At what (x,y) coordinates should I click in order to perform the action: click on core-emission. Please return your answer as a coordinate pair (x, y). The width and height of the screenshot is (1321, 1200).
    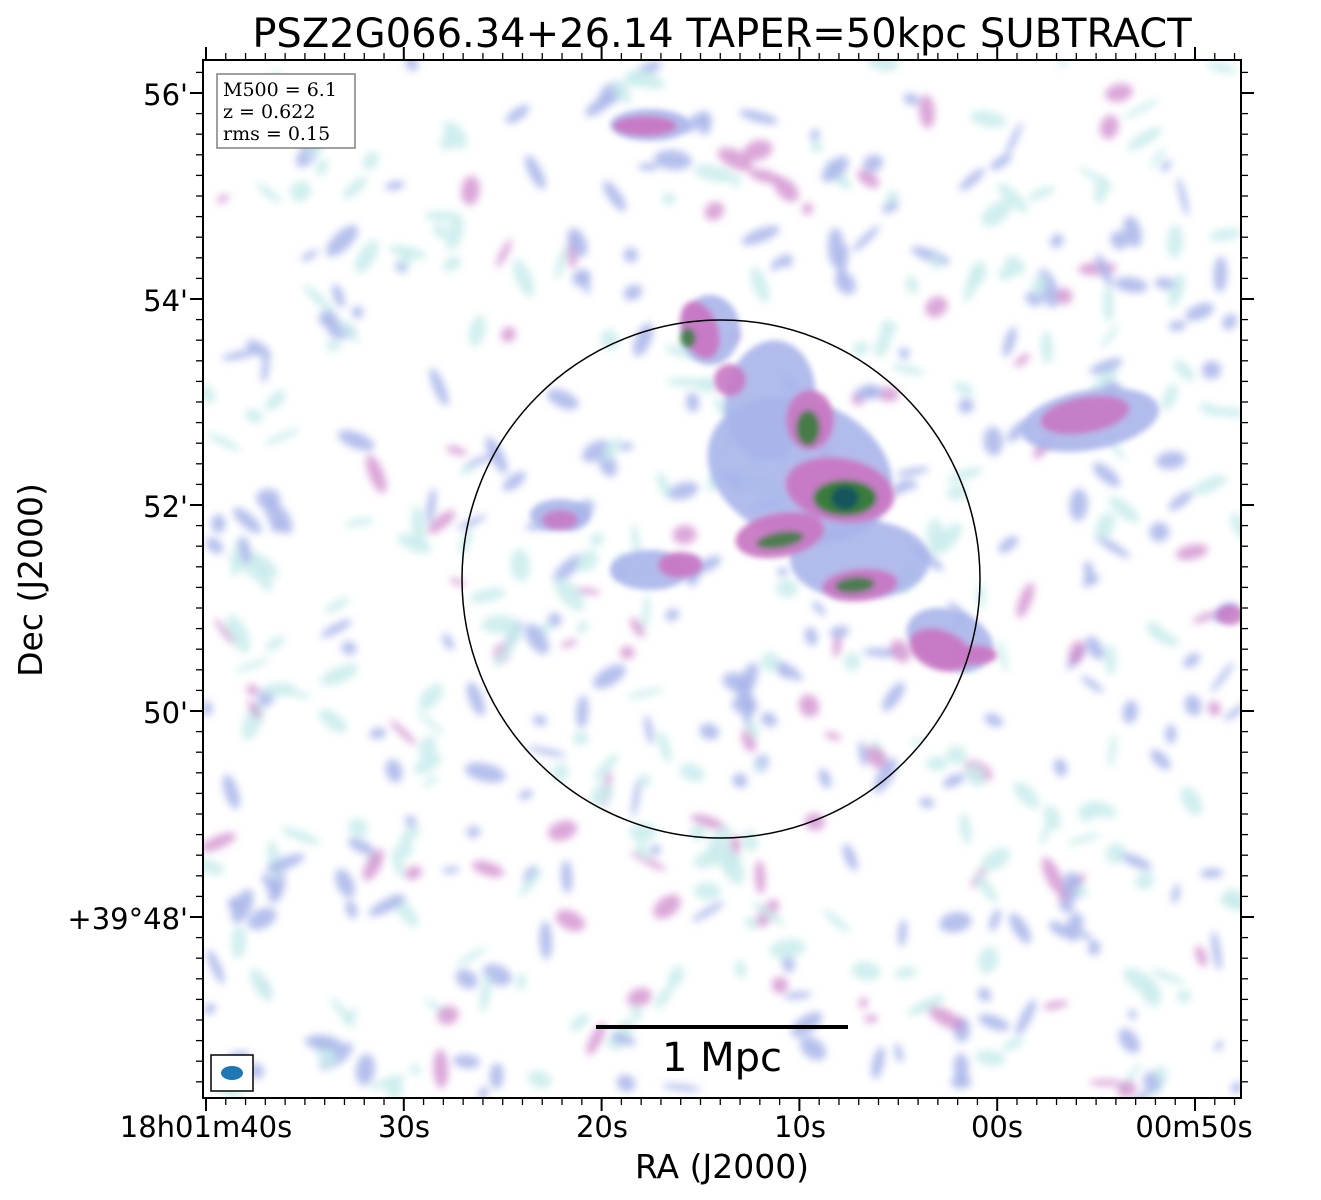
    Looking at the image, I should click on (808, 428).